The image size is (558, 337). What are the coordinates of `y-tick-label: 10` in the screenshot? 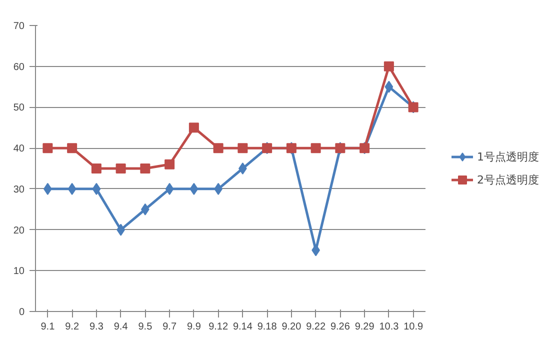 It's located at (19, 272).